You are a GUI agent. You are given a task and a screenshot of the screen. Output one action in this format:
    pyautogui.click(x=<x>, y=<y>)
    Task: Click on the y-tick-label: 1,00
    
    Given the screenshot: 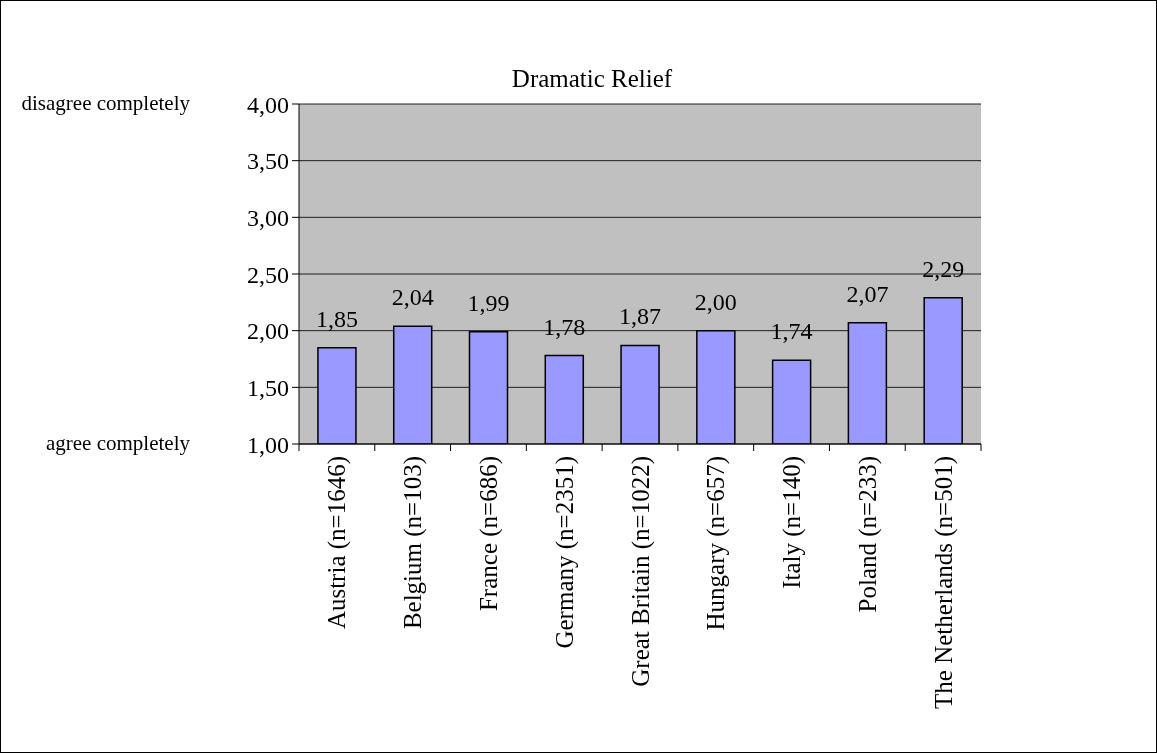 What is the action you would take?
    pyautogui.click(x=268, y=444)
    